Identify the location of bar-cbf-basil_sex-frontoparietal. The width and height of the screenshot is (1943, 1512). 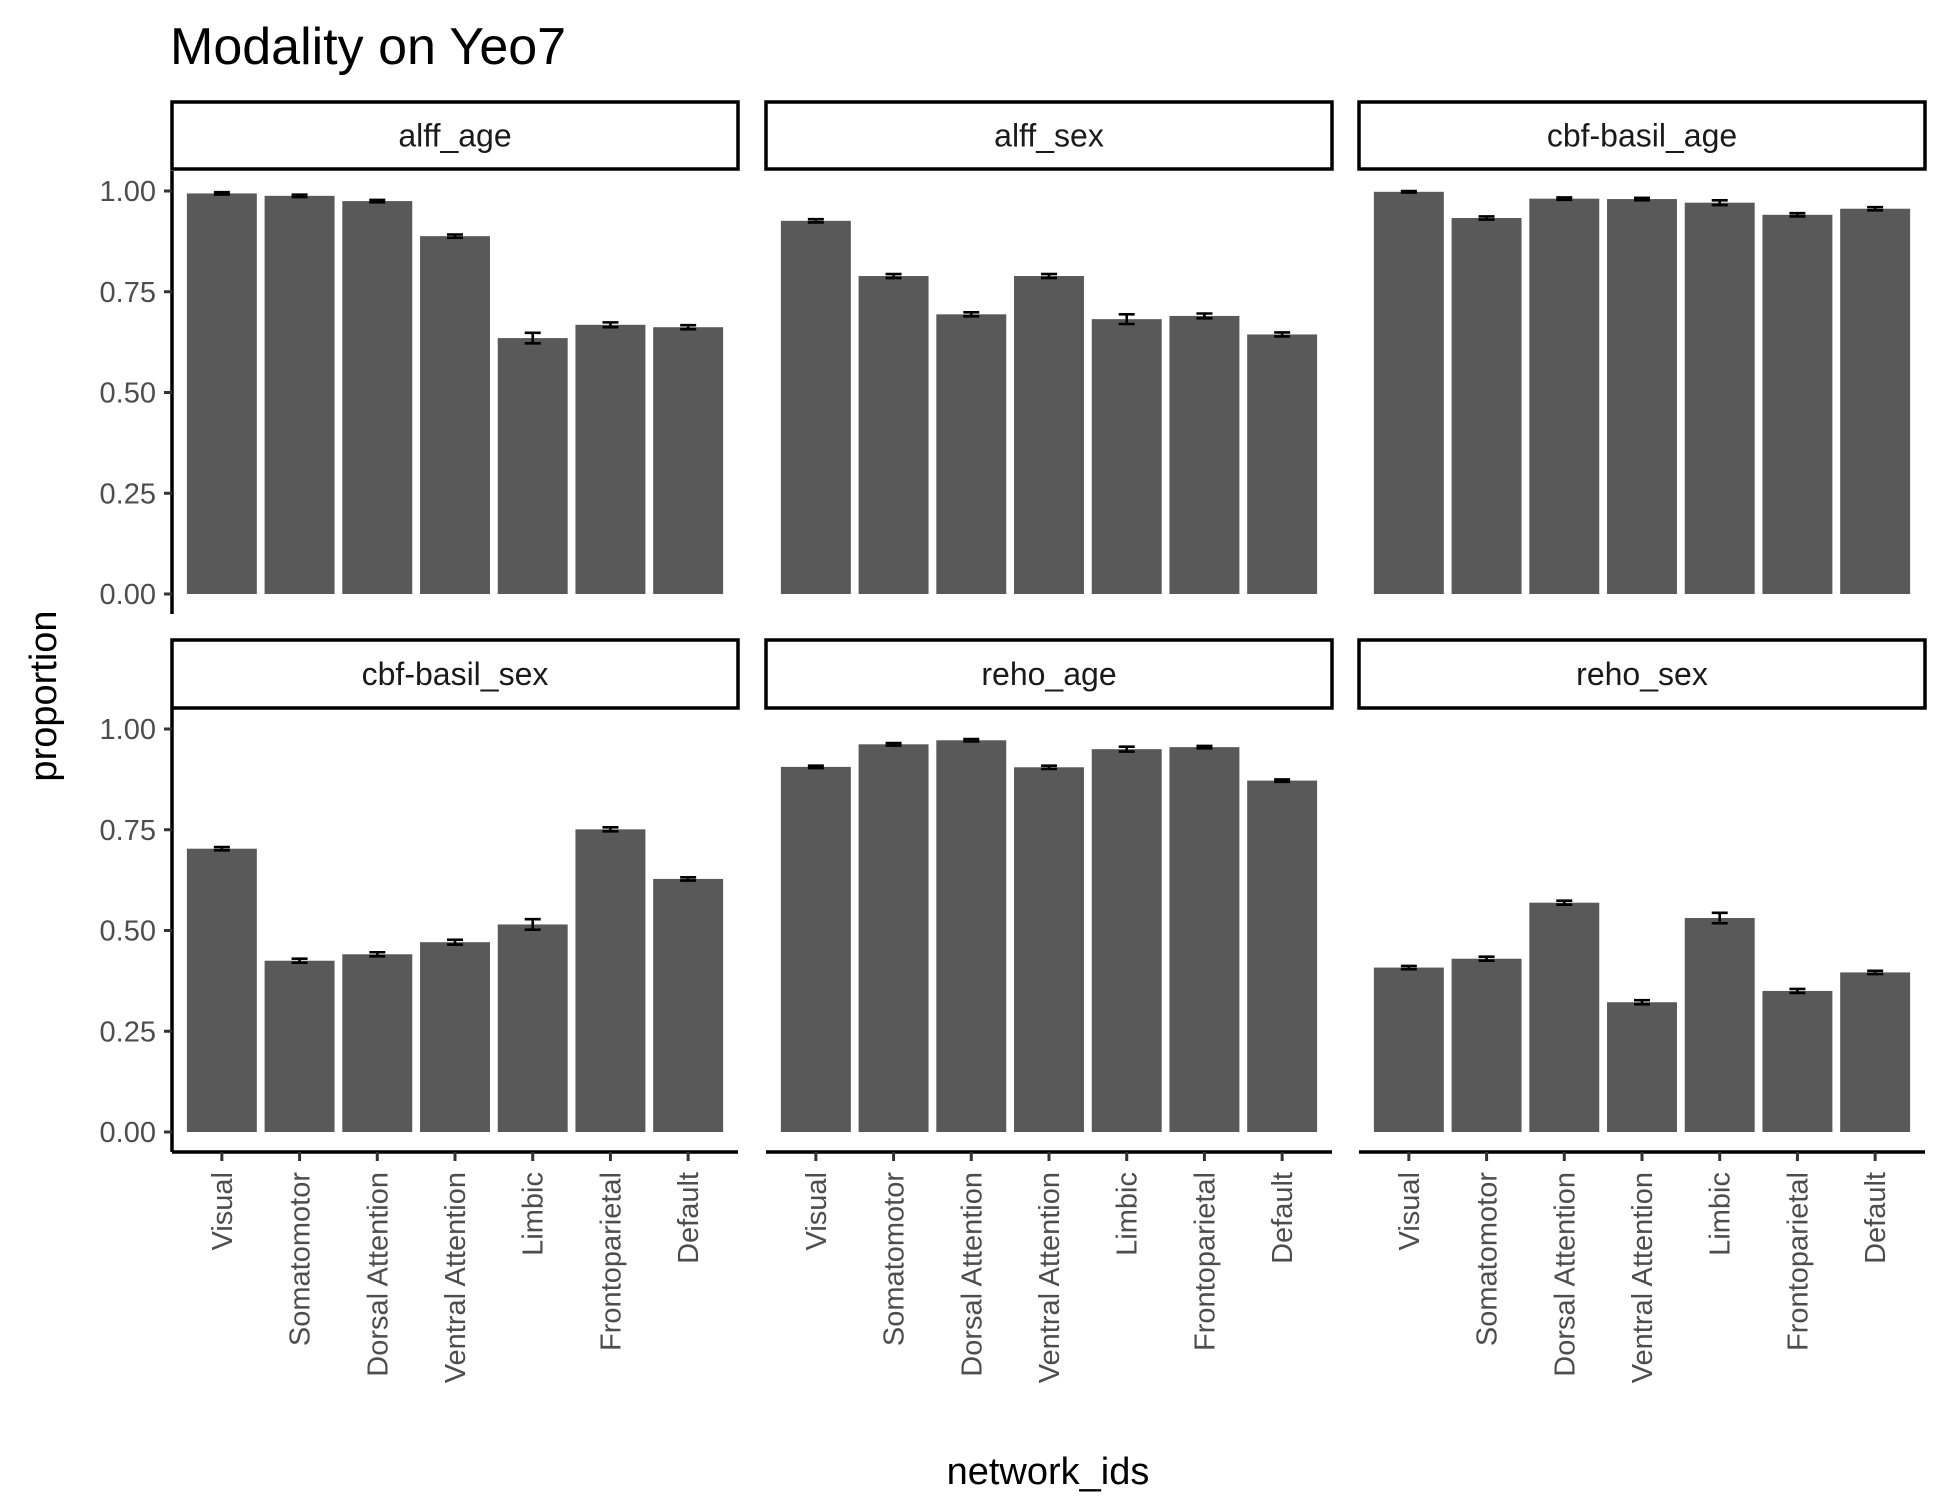
(610, 980).